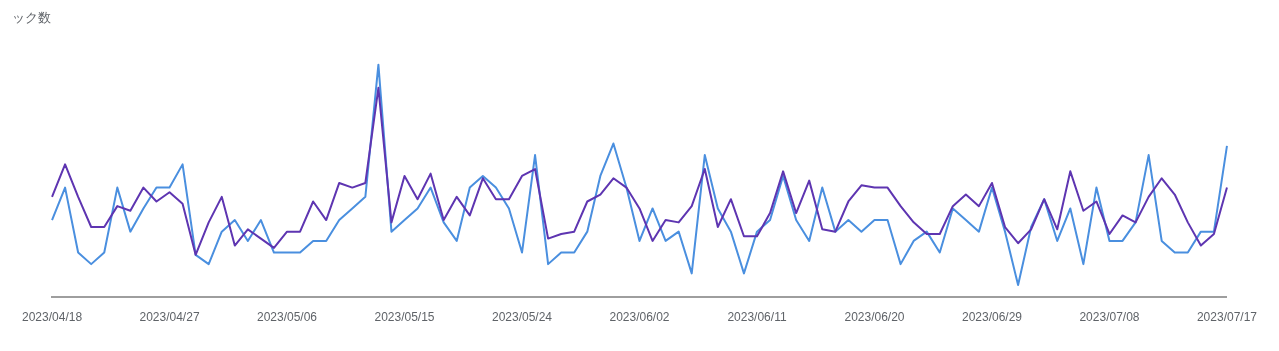 The image size is (1279, 351). Describe the element at coordinates (757, 317) in the screenshot. I see `x-tick-label: 2023/06/11` at that location.